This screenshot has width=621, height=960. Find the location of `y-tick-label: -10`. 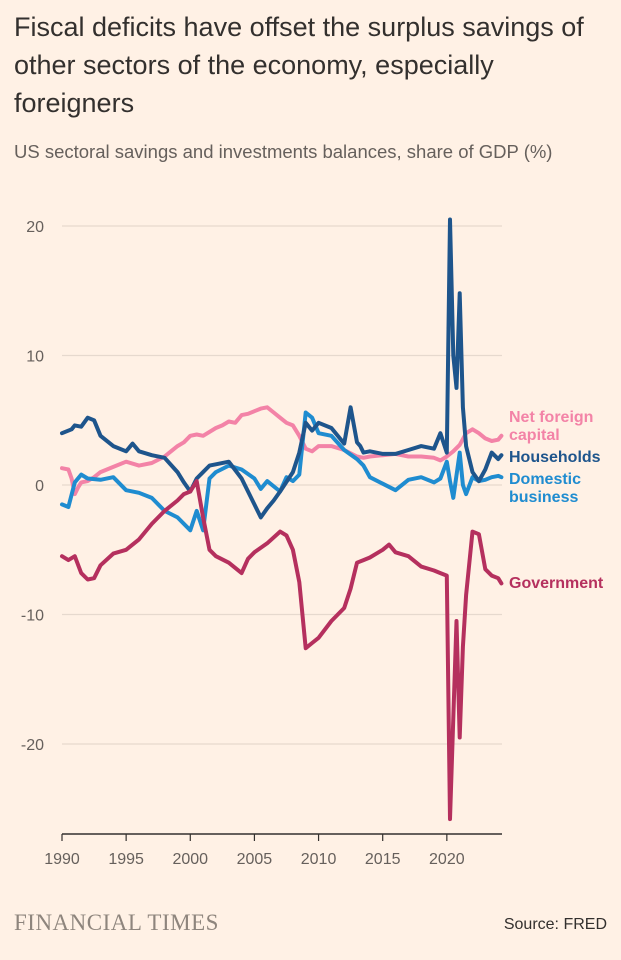

y-tick-label: -10 is located at coordinates (32, 616).